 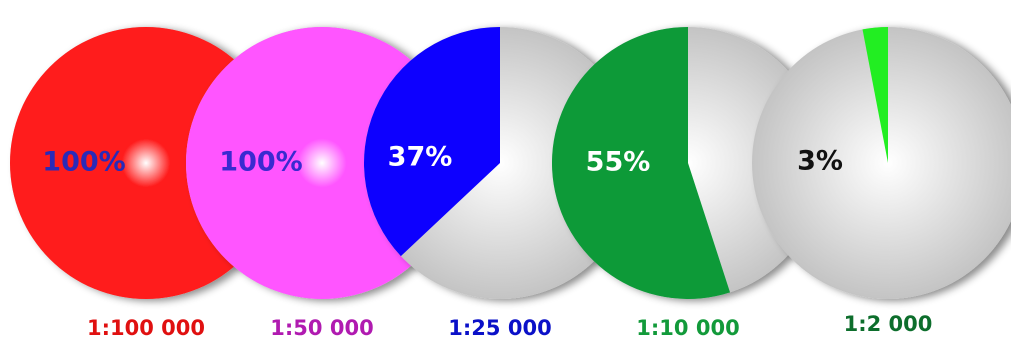 What do you see at coordinates (820, 161) in the screenshot?
I see `percent-label: 3%` at bounding box center [820, 161].